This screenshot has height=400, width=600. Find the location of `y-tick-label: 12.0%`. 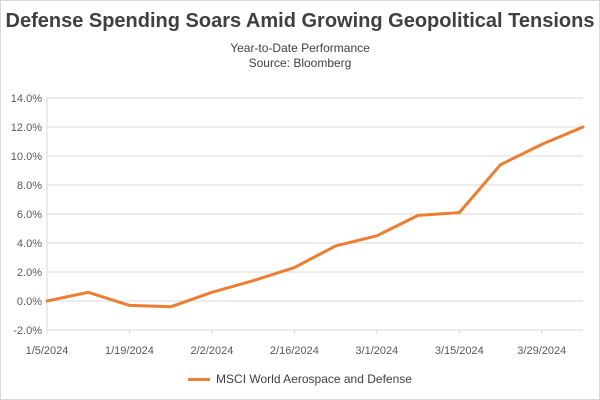

y-tick-label: 12.0% is located at coordinates (26, 128).